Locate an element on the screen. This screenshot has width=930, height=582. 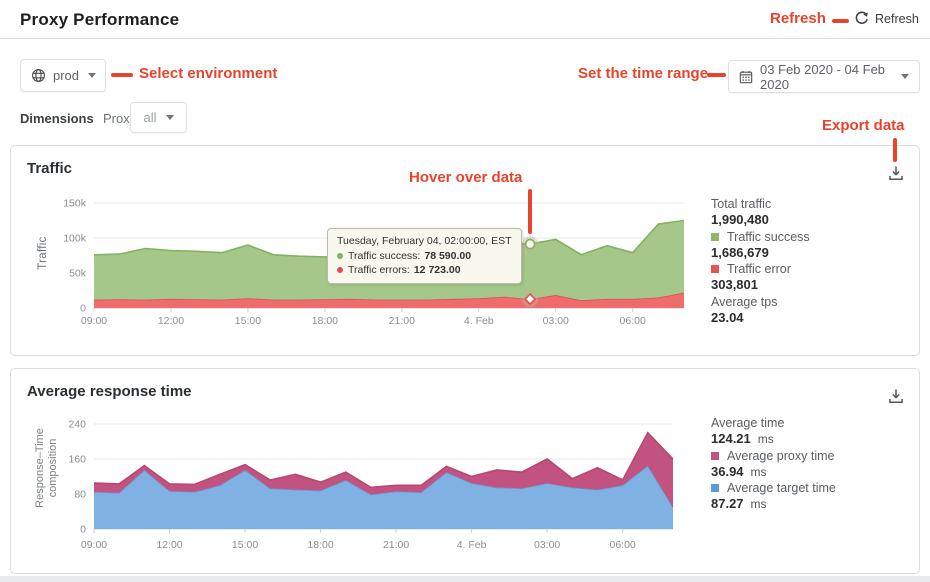
annotation-select-environment: Select environment is located at coordinates (208, 73).